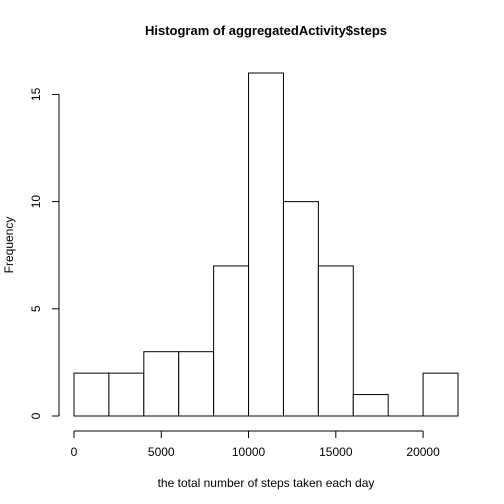 This screenshot has height=504, width=504. What do you see at coordinates (44, 253) in the screenshot?
I see `y-axis: 0 5 10 15` at bounding box center [44, 253].